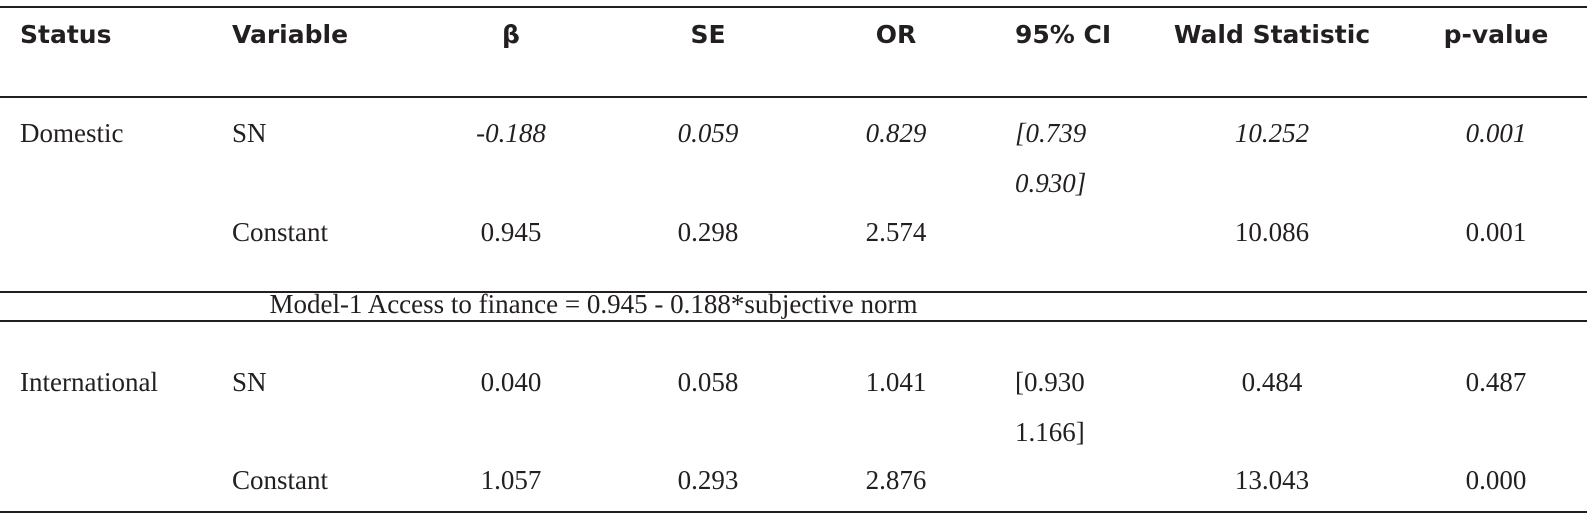 This screenshot has height=515, width=1587. I want to click on table-cell: 13.043, so click(1272, 480).